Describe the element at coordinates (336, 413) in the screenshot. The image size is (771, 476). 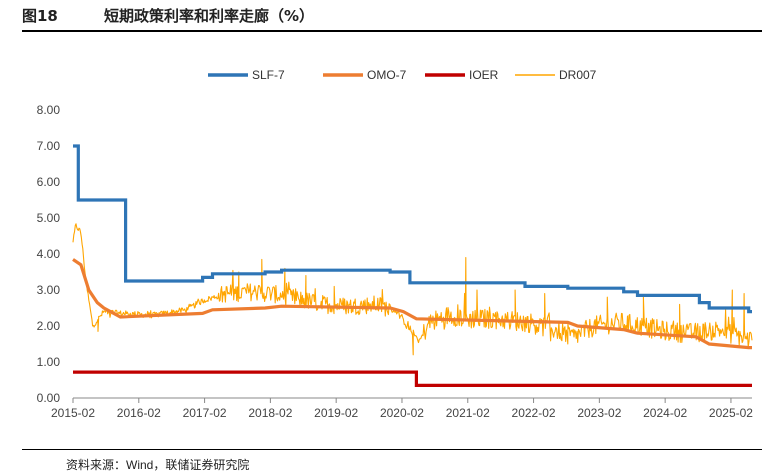
I see `x-tick-label: 2019-02` at that location.